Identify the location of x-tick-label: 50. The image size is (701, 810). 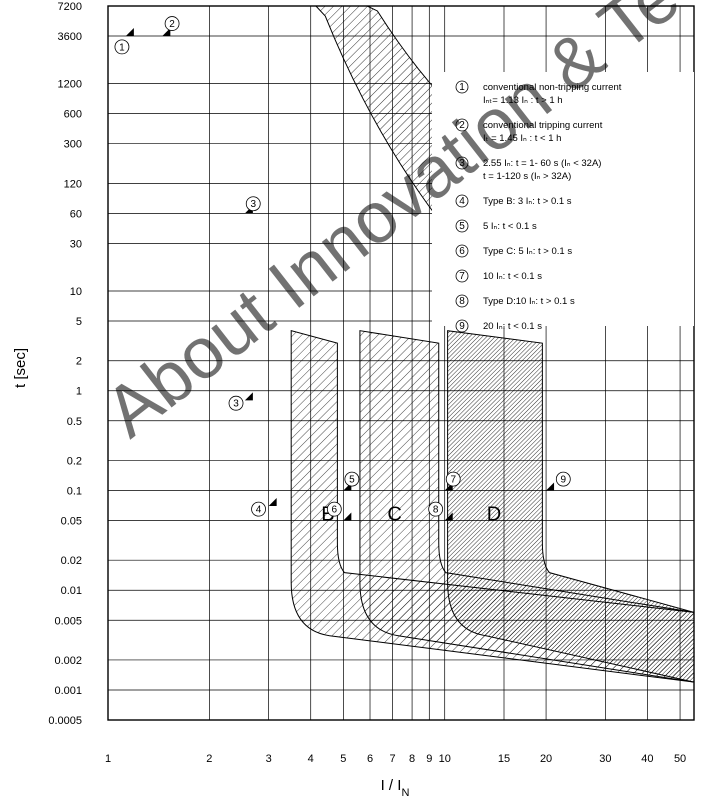
(680, 759).